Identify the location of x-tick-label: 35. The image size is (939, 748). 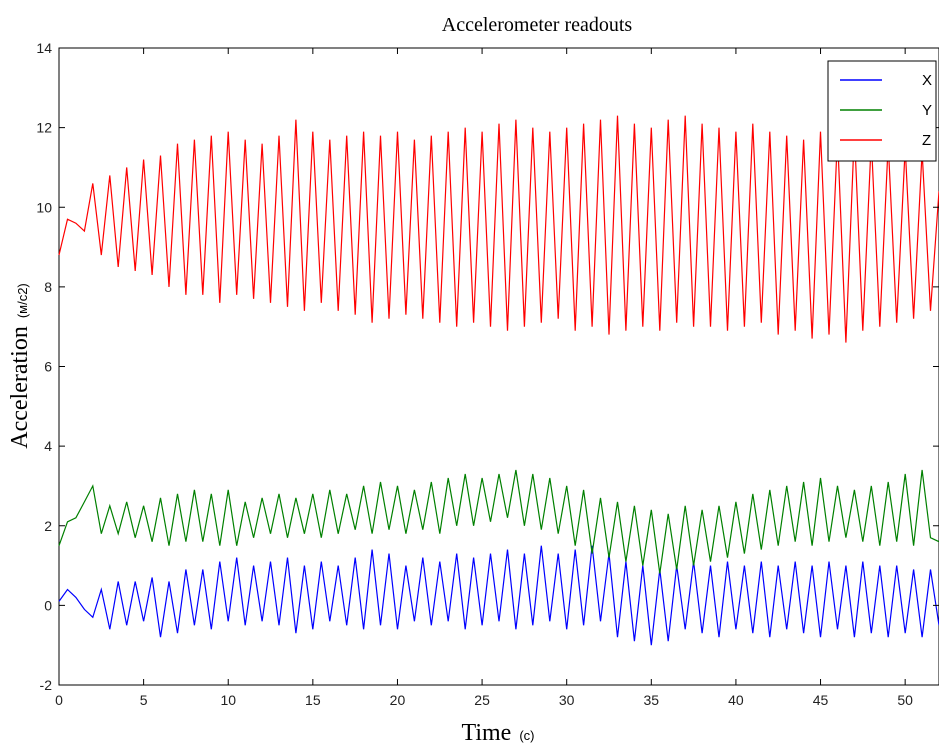
(652, 700).